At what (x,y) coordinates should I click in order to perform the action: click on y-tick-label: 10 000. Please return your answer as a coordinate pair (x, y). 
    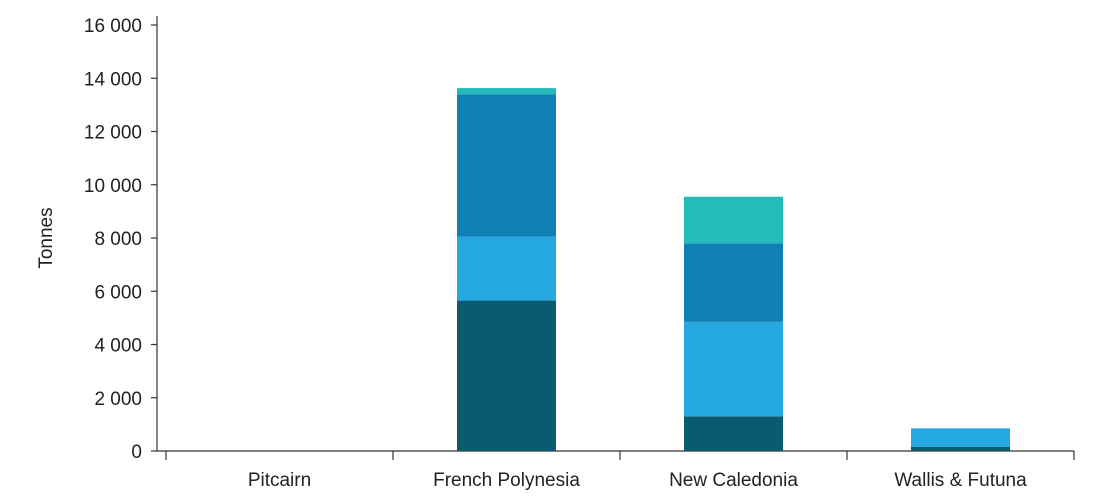
    Looking at the image, I should click on (113, 186).